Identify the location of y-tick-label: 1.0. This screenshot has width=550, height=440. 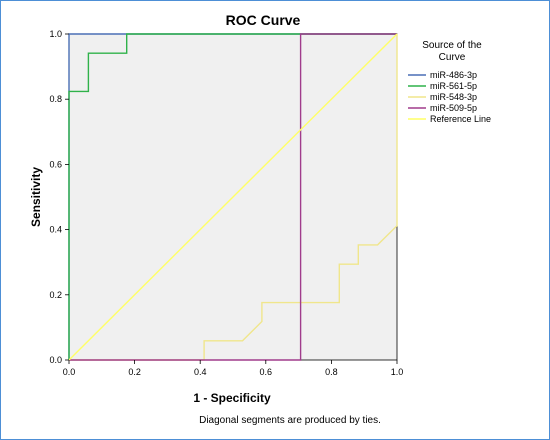
(55, 34).